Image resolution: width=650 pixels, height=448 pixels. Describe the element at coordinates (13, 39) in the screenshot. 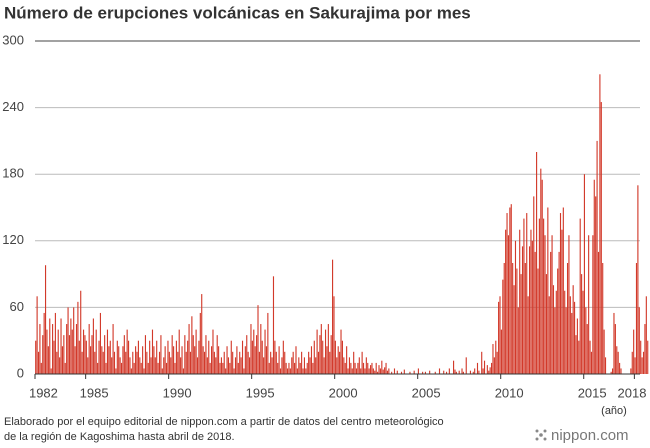

I see `y-tick-label: 300` at that location.